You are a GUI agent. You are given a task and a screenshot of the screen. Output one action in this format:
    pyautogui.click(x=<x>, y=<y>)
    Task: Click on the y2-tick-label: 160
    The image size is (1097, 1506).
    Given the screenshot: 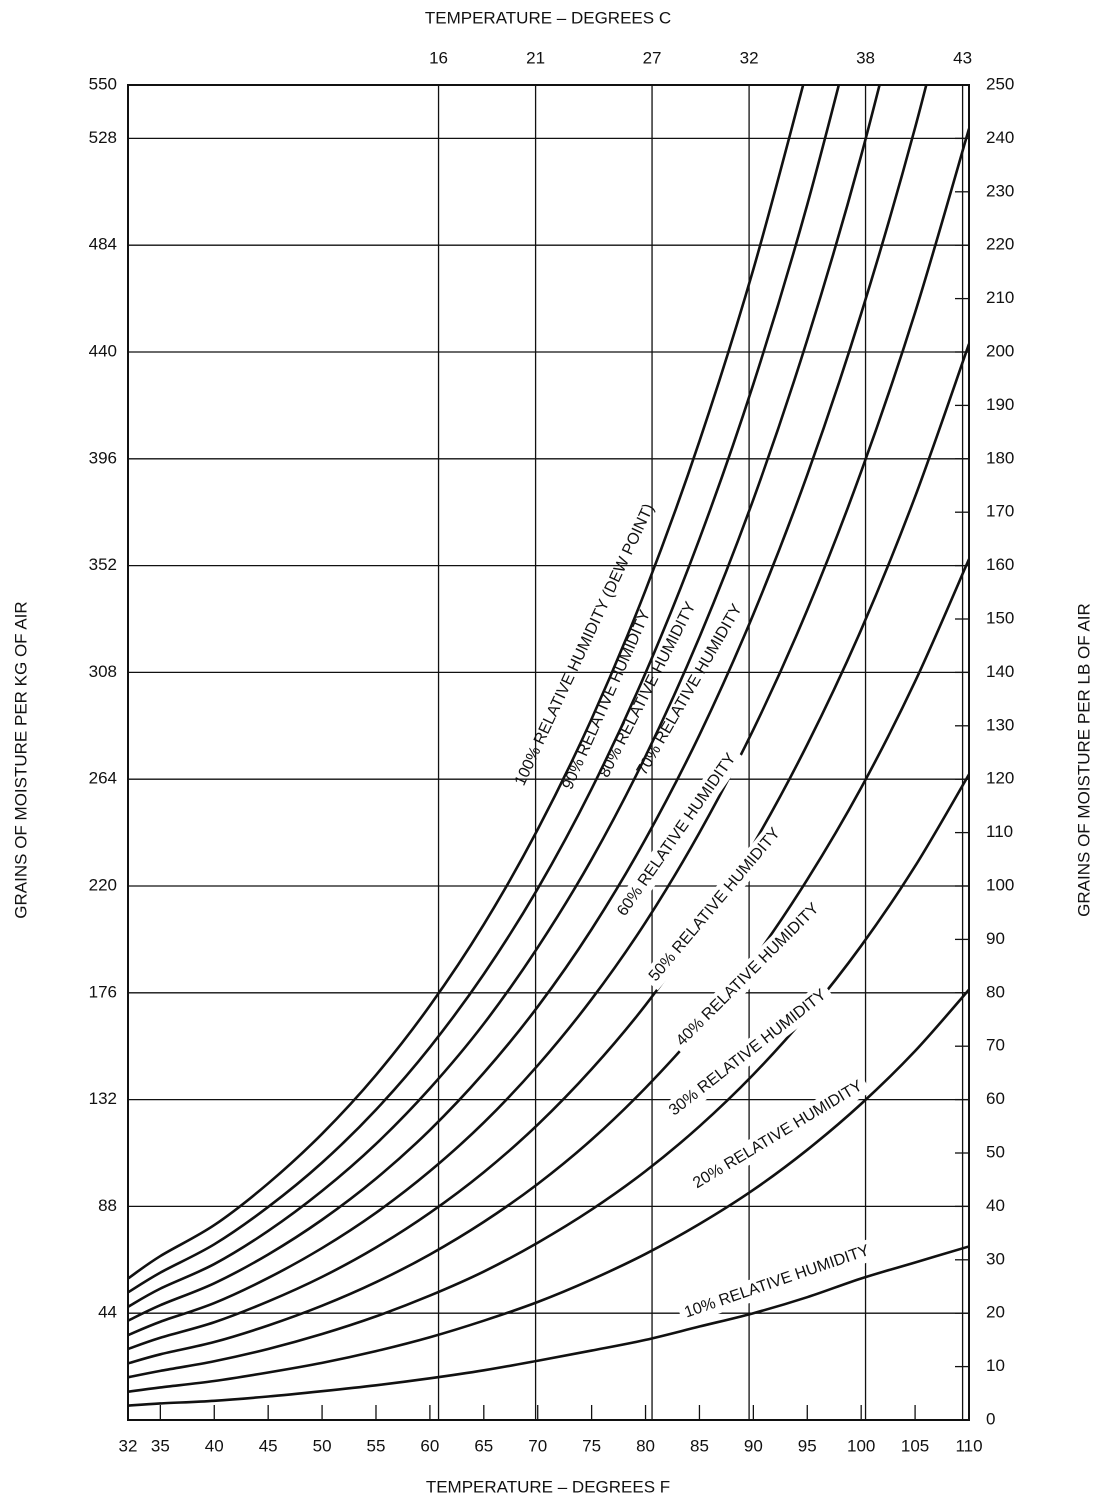 What is the action you would take?
    pyautogui.click(x=1000, y=564)
    